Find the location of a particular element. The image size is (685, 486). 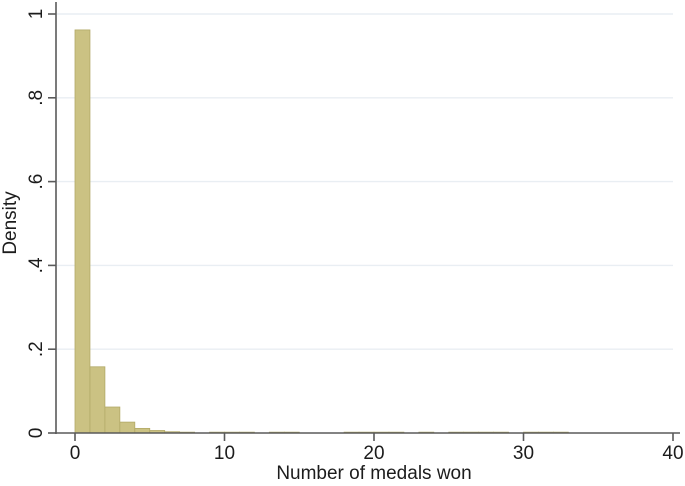

x-tick-label: 40 is located at coordinates (672, 453).